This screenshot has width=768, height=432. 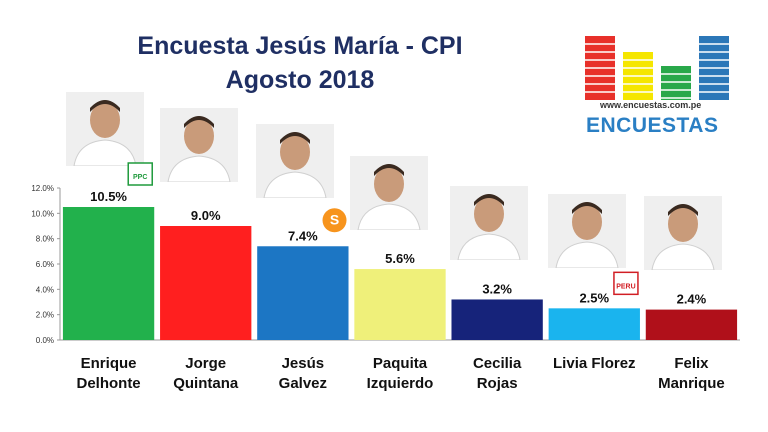 What do you see at coordinates (45, 340) in the screenshot?
I see `y-tick-label: 0.0%` at bounding box center [45, 340].